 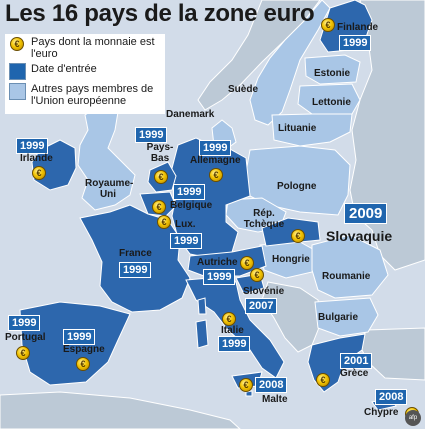 What do you see at coordinates (189, 192) in the screenshot?
I see `year-badge-belgique: 1999` at bounding box center [189, 192].